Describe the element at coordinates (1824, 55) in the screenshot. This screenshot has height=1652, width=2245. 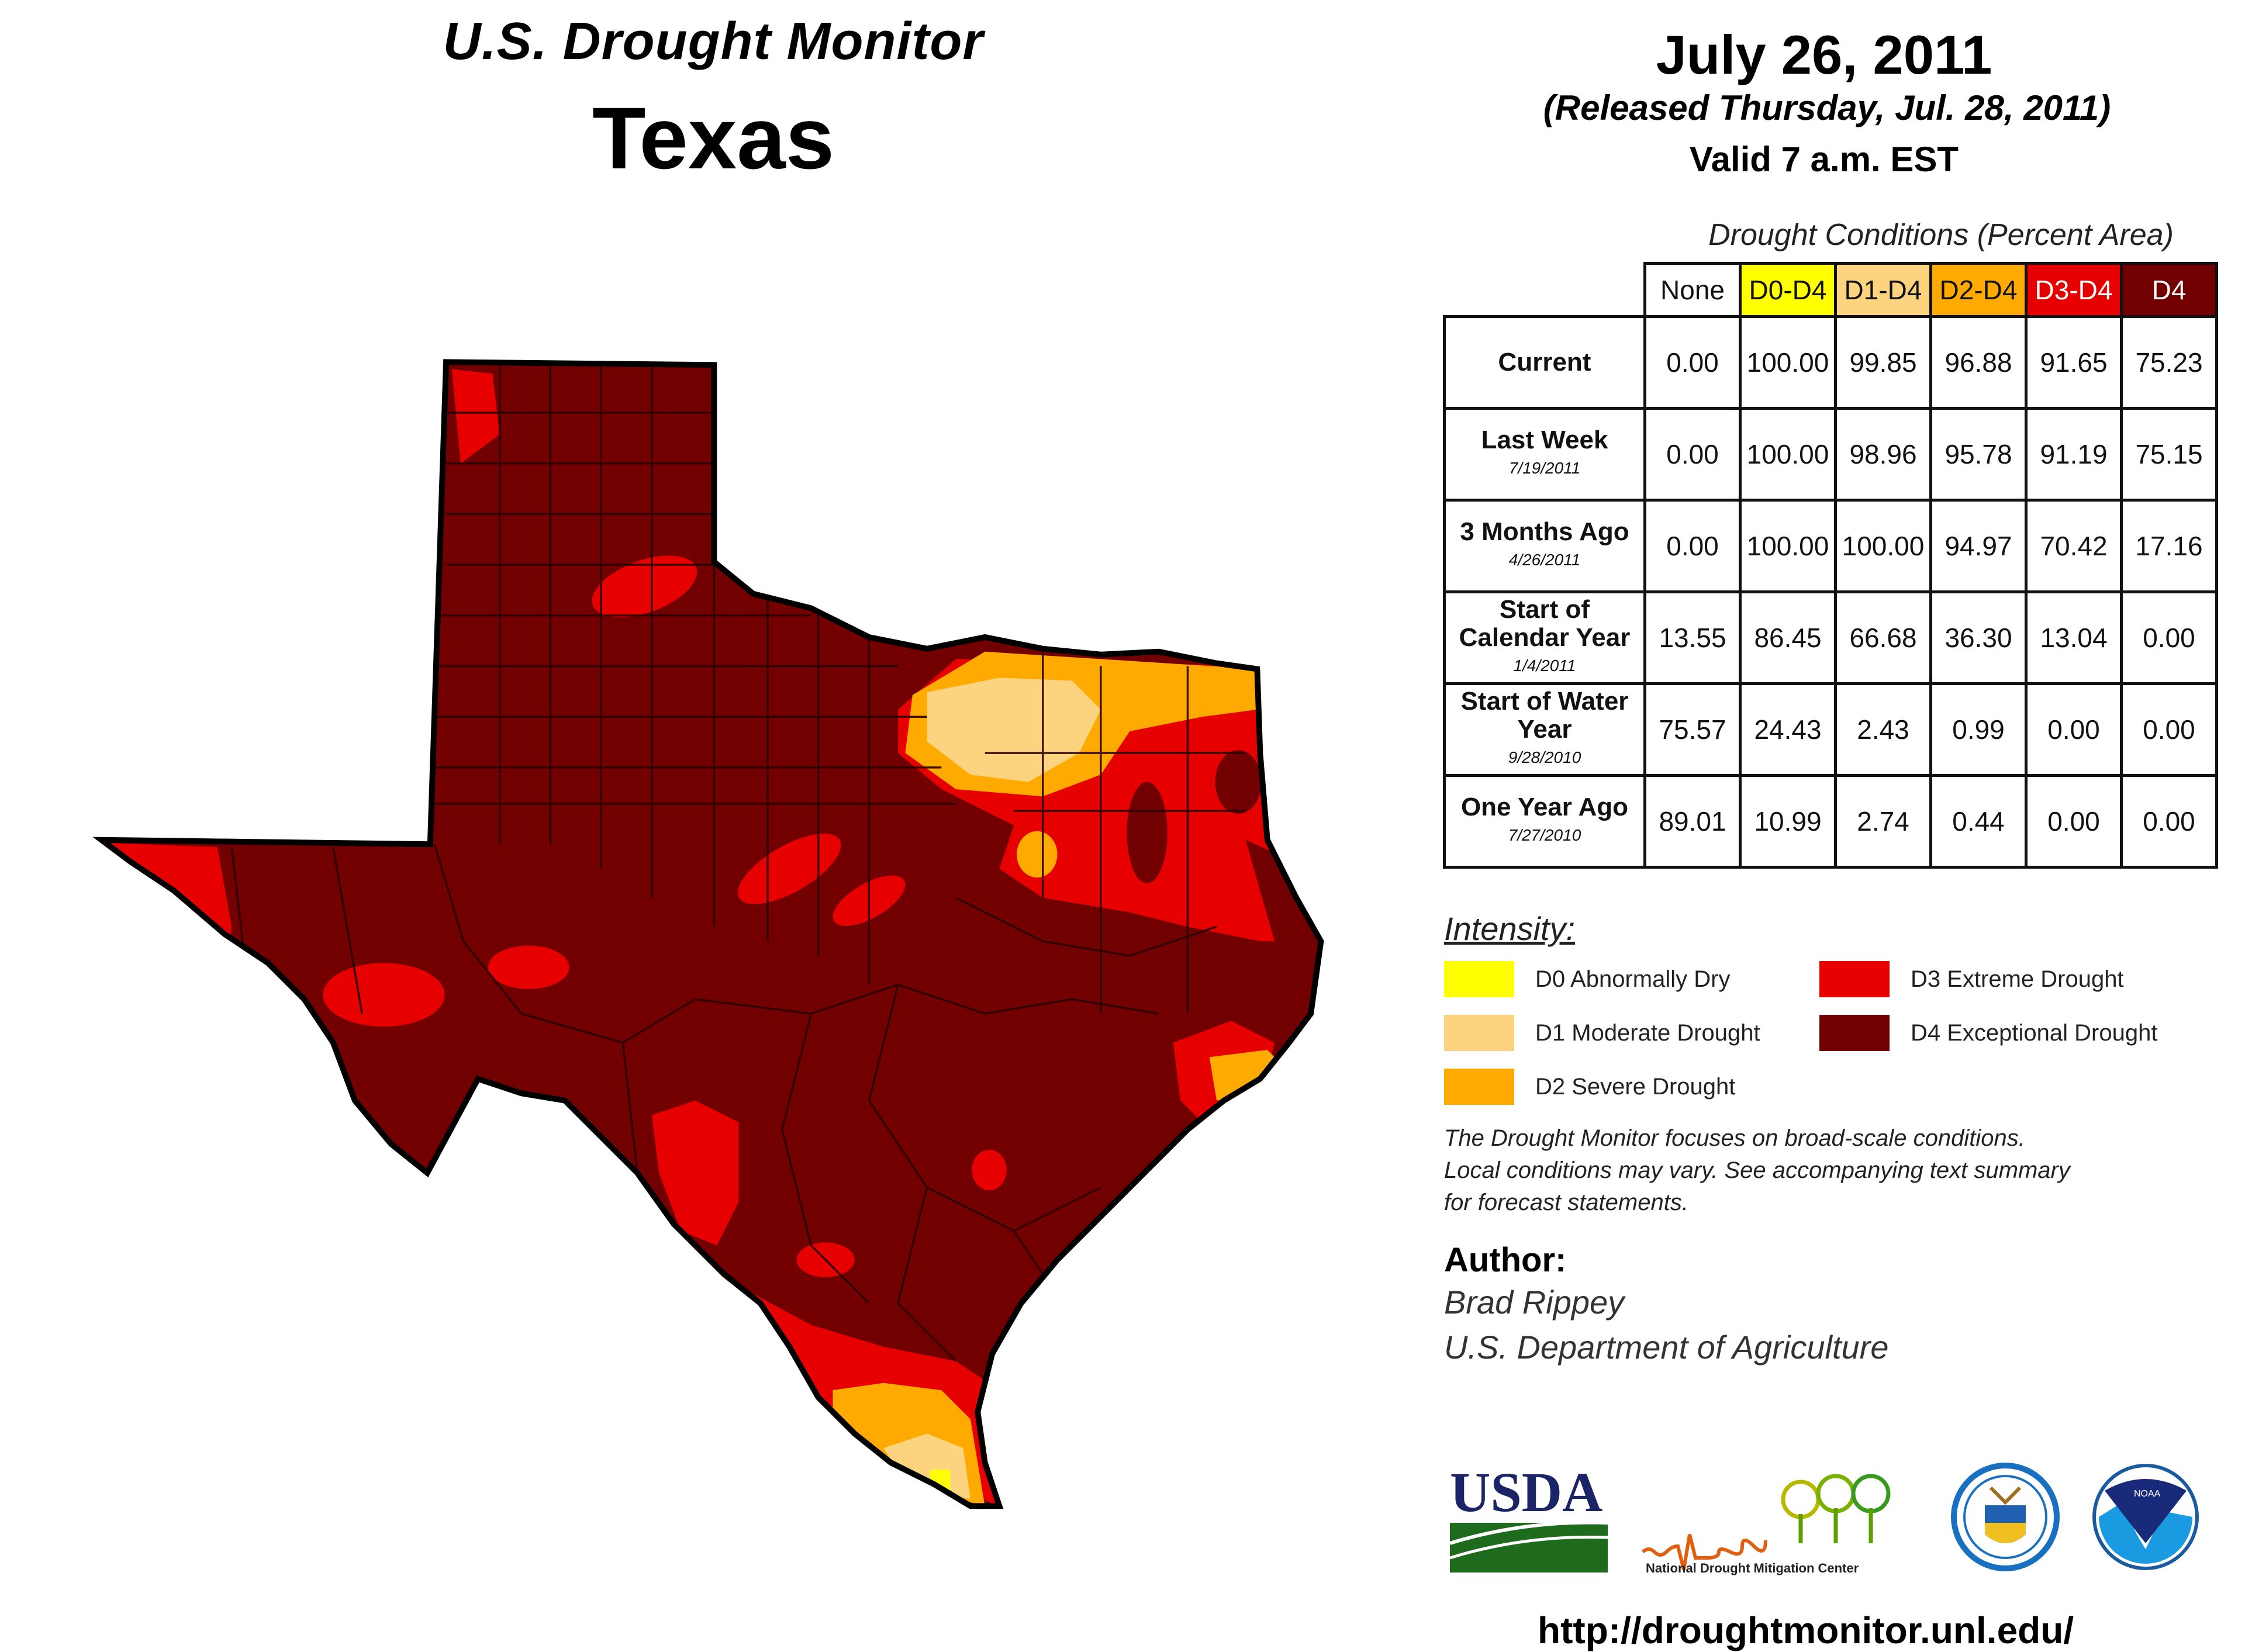
I see `map-date: July 26, 2011` at that location.